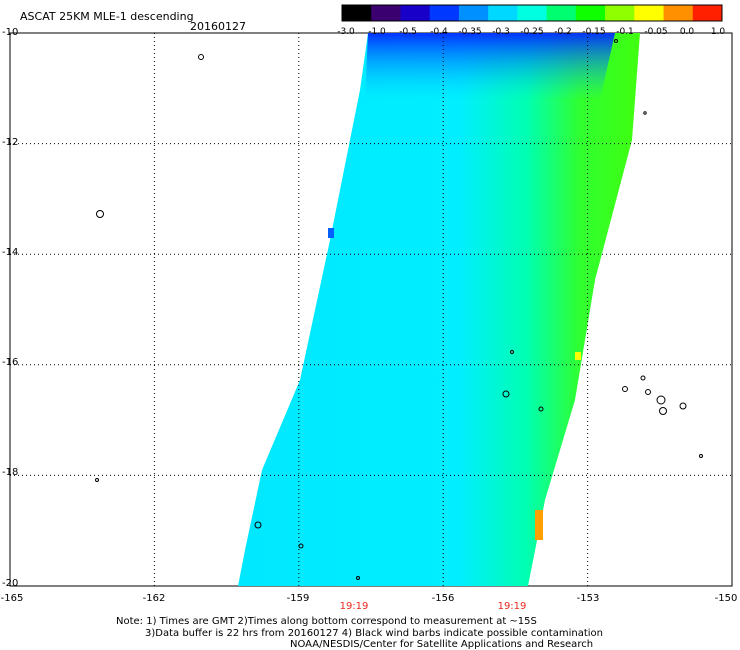 The width and height of the screenshot is (740, 650). I want to click on colorbar-tick-label: -0.5, so click(408, 32).